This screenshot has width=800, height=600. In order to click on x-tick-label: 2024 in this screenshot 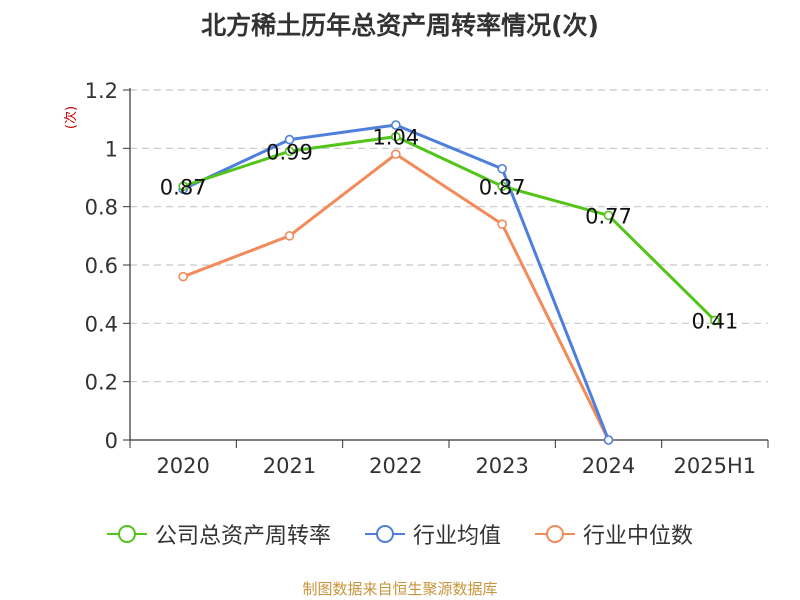, I will do `click(608, 466)`.